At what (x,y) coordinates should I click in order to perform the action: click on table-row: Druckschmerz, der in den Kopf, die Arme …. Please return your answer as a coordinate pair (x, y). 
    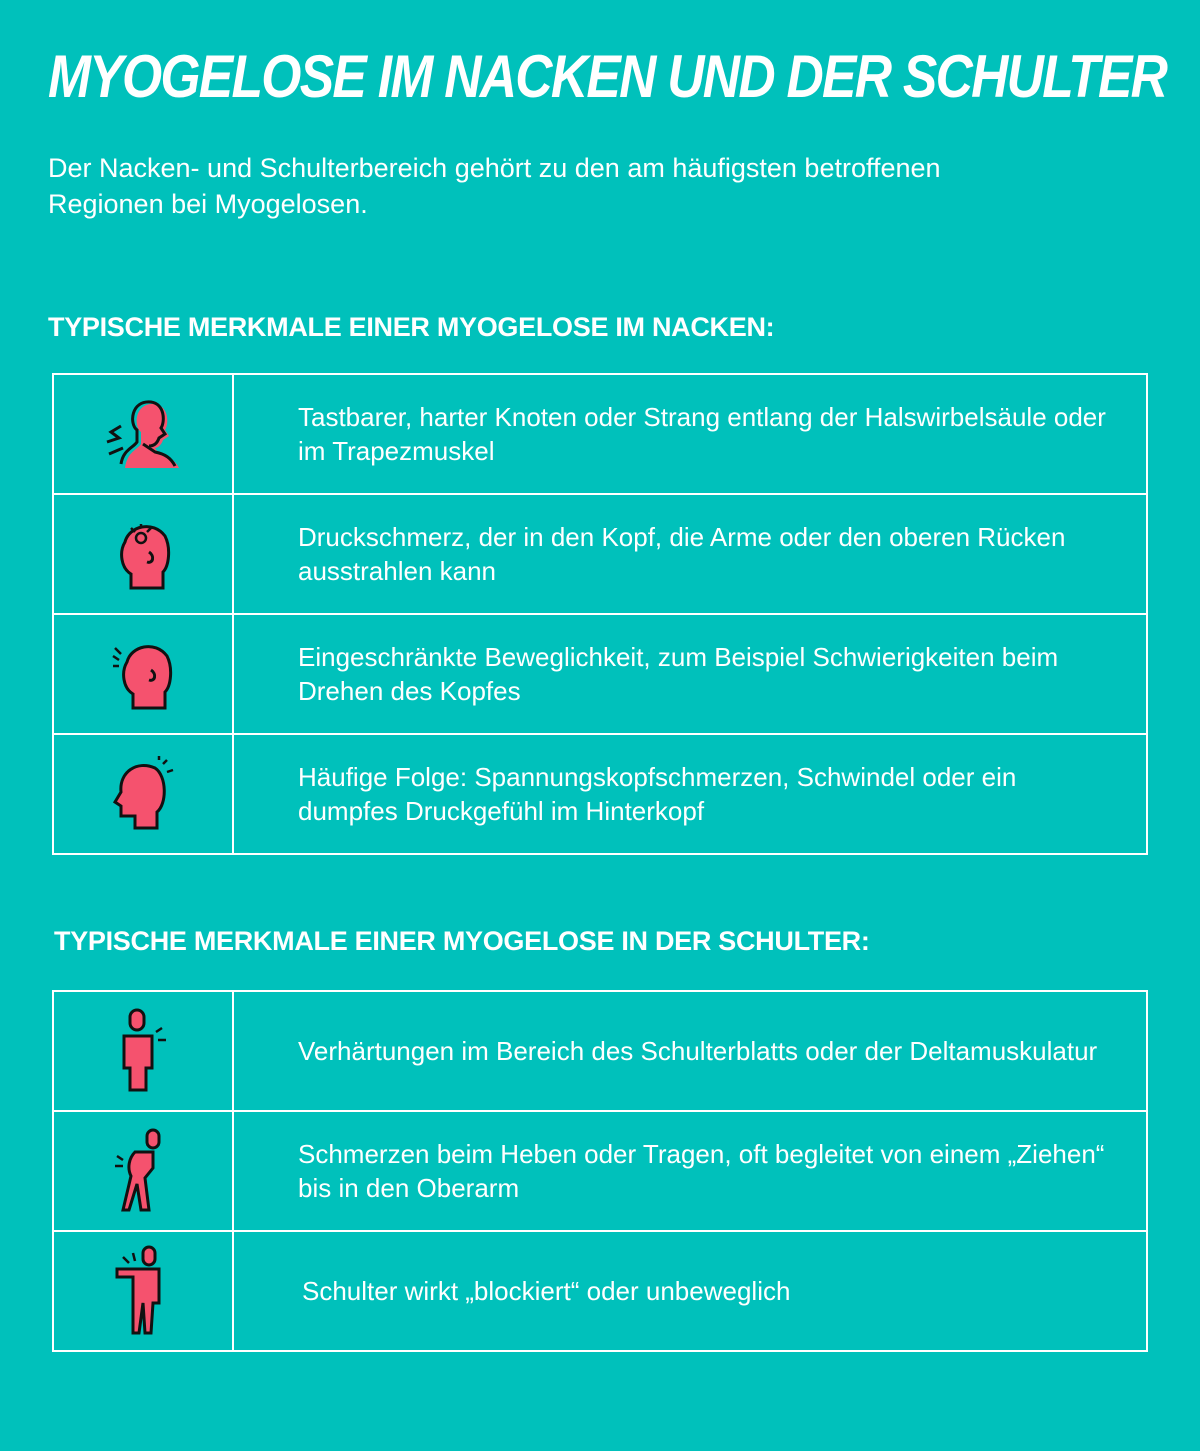
    Looking at the image, I should click on (600, 554).